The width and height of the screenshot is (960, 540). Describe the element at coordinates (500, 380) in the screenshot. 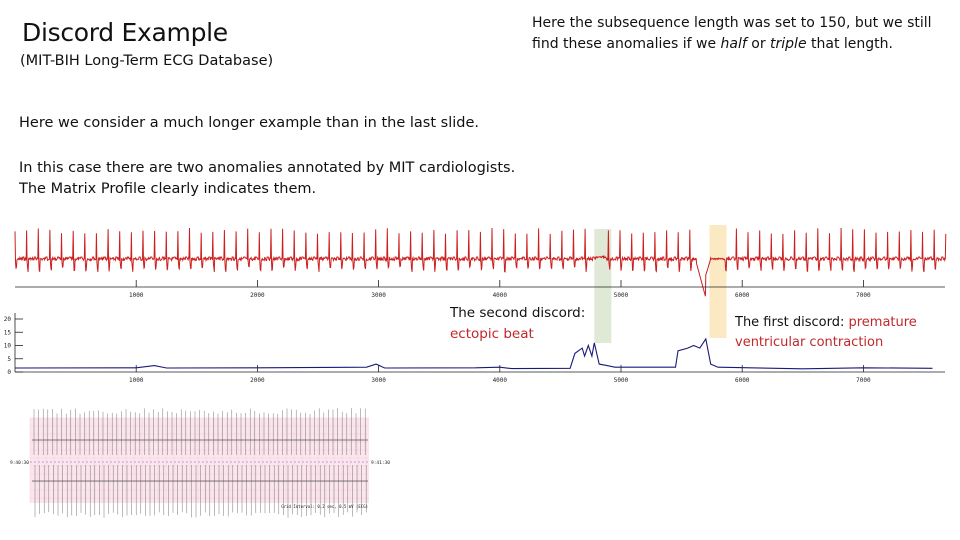

I see `mp-x-tick-label: 4000` at that location.